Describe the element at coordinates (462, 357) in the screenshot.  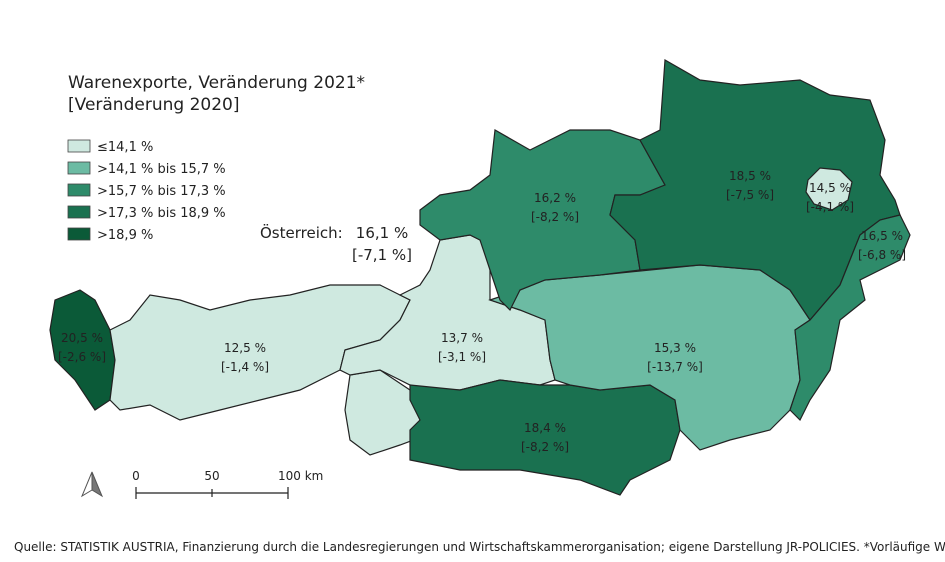
I see `region-prior: [-3,1 %]` at that location.